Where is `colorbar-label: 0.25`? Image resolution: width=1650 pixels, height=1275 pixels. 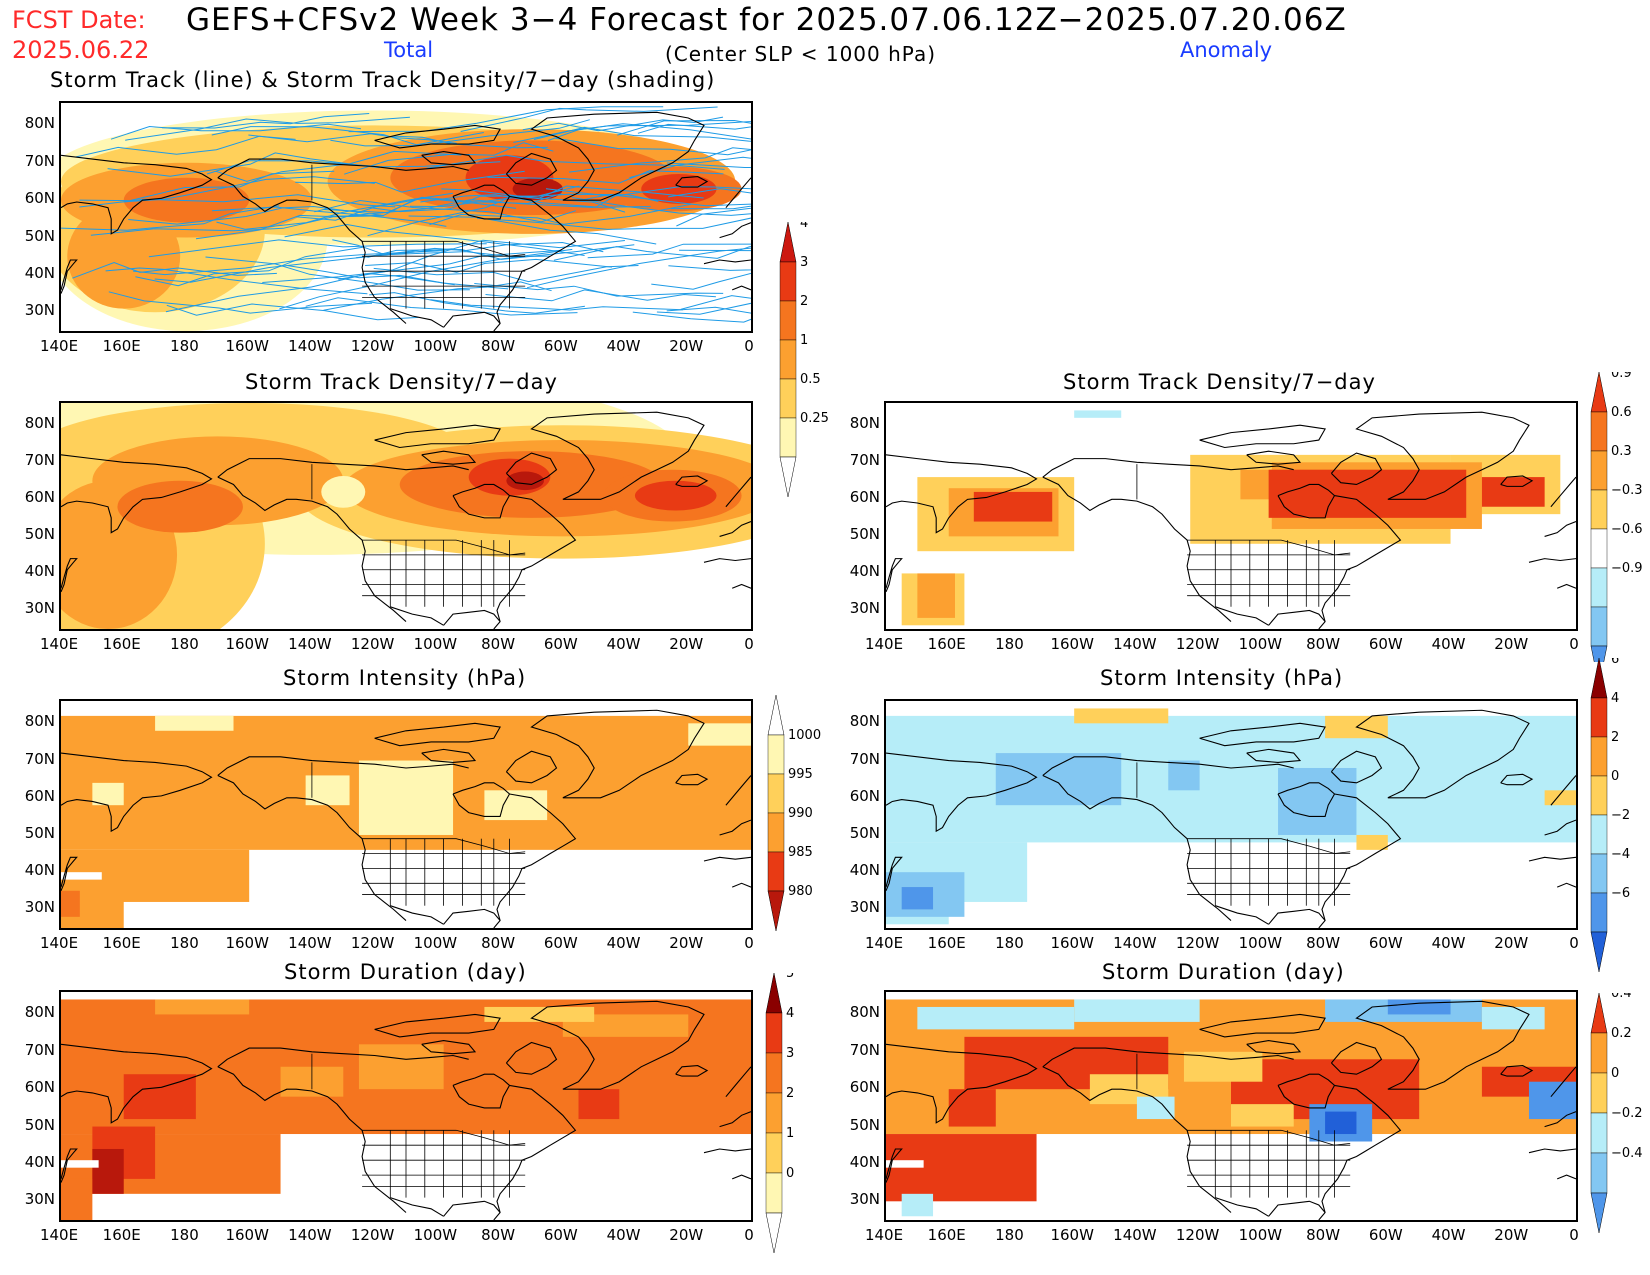 colorbar-label: 0.25 is located at coordinates (814, 418).